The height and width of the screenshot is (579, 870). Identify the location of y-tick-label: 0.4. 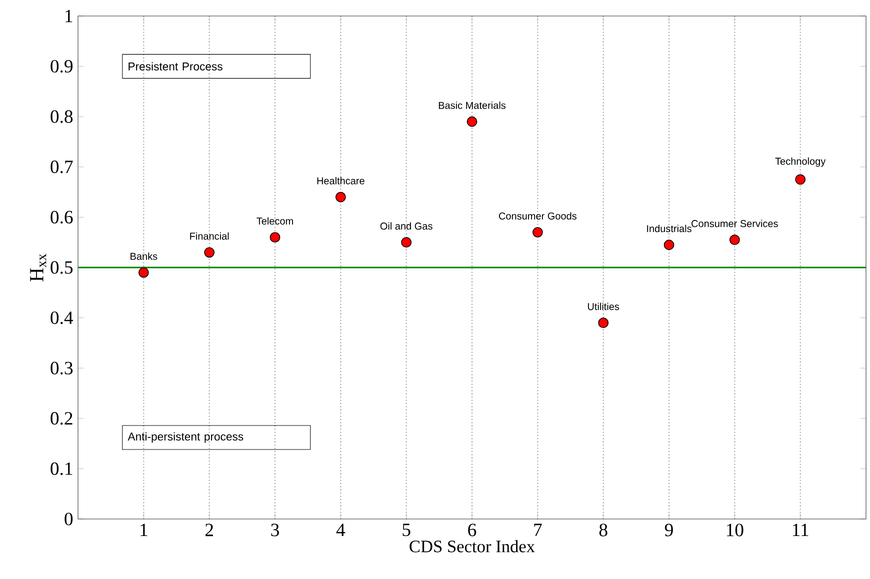
(62, 317).